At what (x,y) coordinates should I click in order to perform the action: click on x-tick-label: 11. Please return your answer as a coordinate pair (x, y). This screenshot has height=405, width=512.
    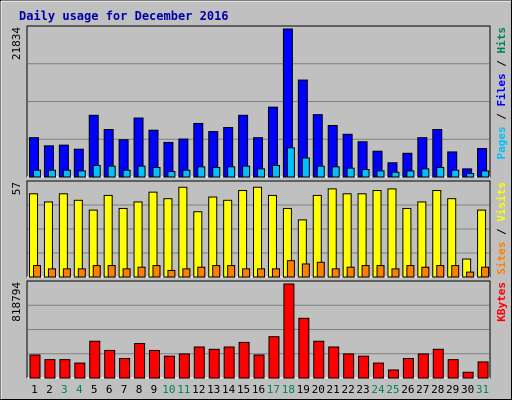
    Looking at the image, I should click on (183, 389).